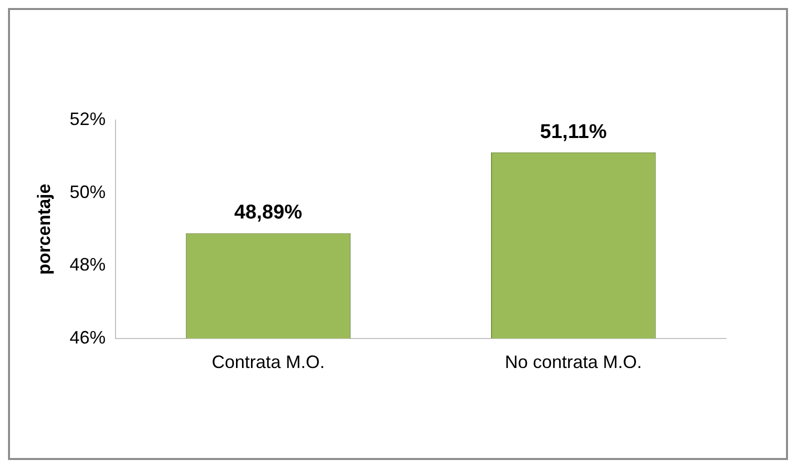 The image size is (800, 471). What do you see at coordinates (88, 337) in the screenshot?
I see `y-tick-label: 46%` at bounding box center [88, 337].